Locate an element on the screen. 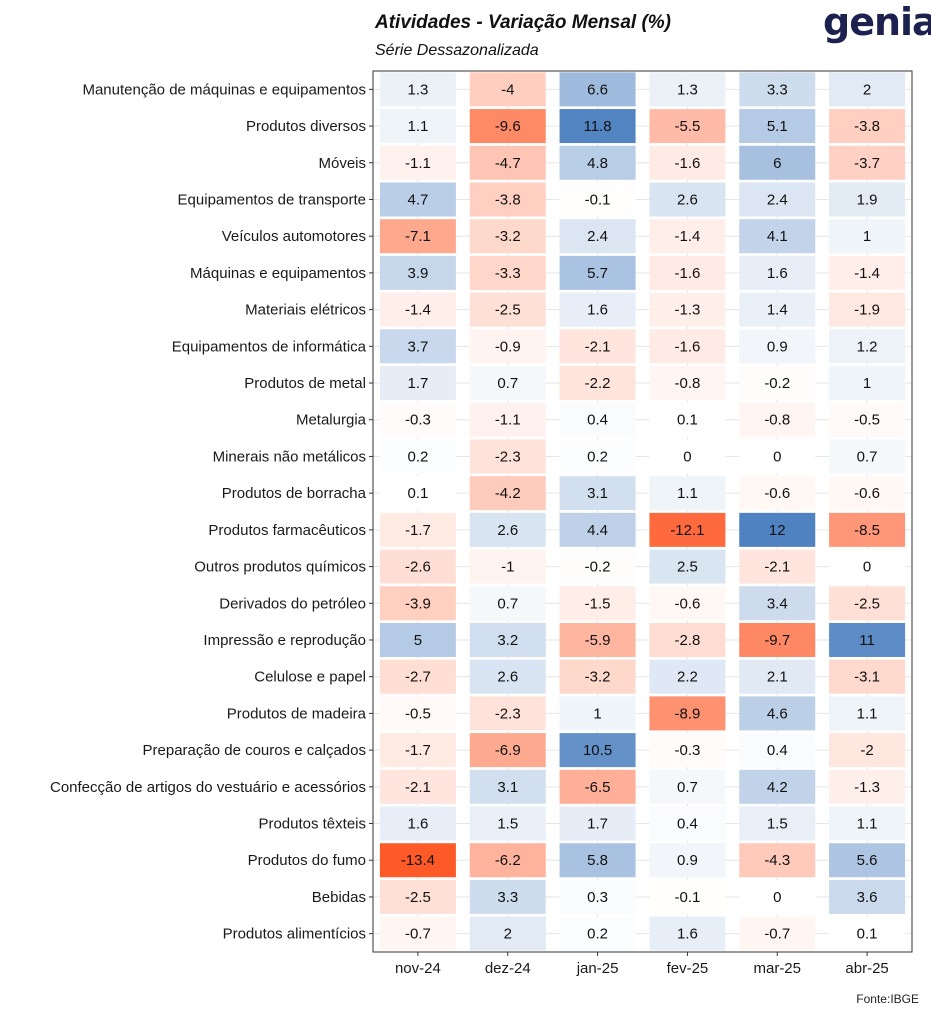 The width and height of the screenshot is (931, 1024). cell-value-label: -4.2 is located at coordinates (508, 493).